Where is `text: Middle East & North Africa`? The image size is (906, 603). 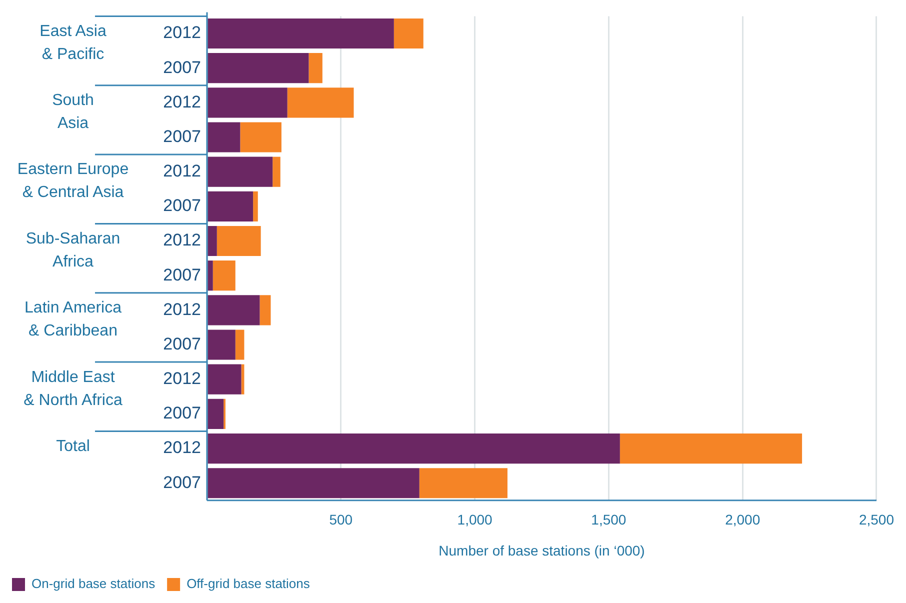 text: Middle East & North Africa is located at coordinates (73, 388).